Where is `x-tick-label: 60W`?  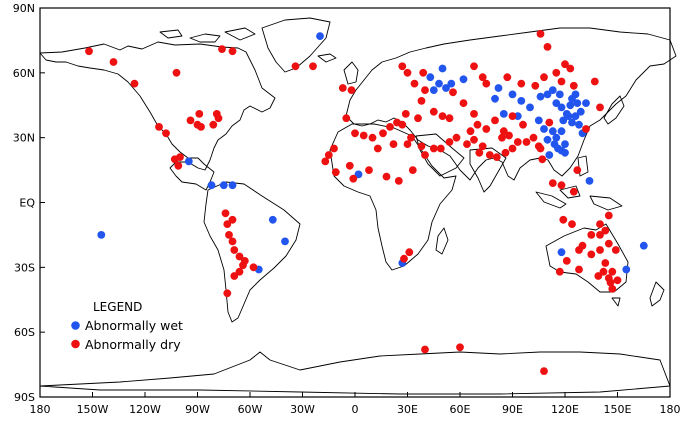
x-tick-label: 60W is located at coordinates (250, 409).